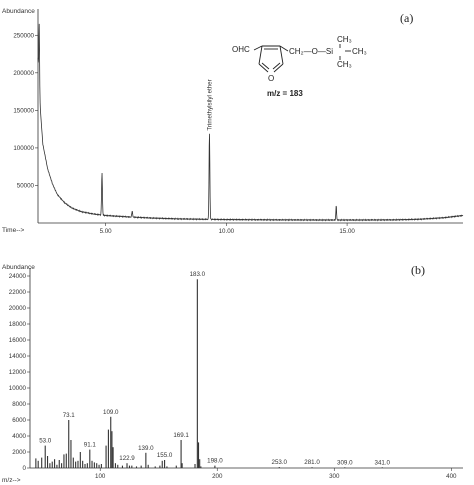 This screenshot has height=485, width=474. I want to click on chain-bond, so click(284, 48).